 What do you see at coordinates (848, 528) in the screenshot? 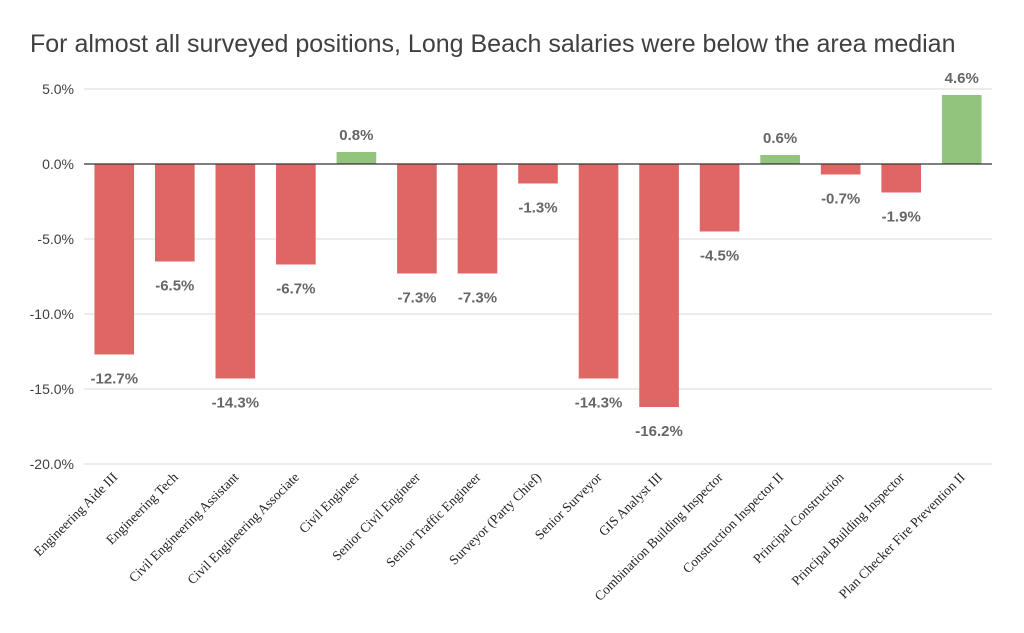
I see `x-tick-label: Principal Building Inspector` at bounding box center [848, 528].